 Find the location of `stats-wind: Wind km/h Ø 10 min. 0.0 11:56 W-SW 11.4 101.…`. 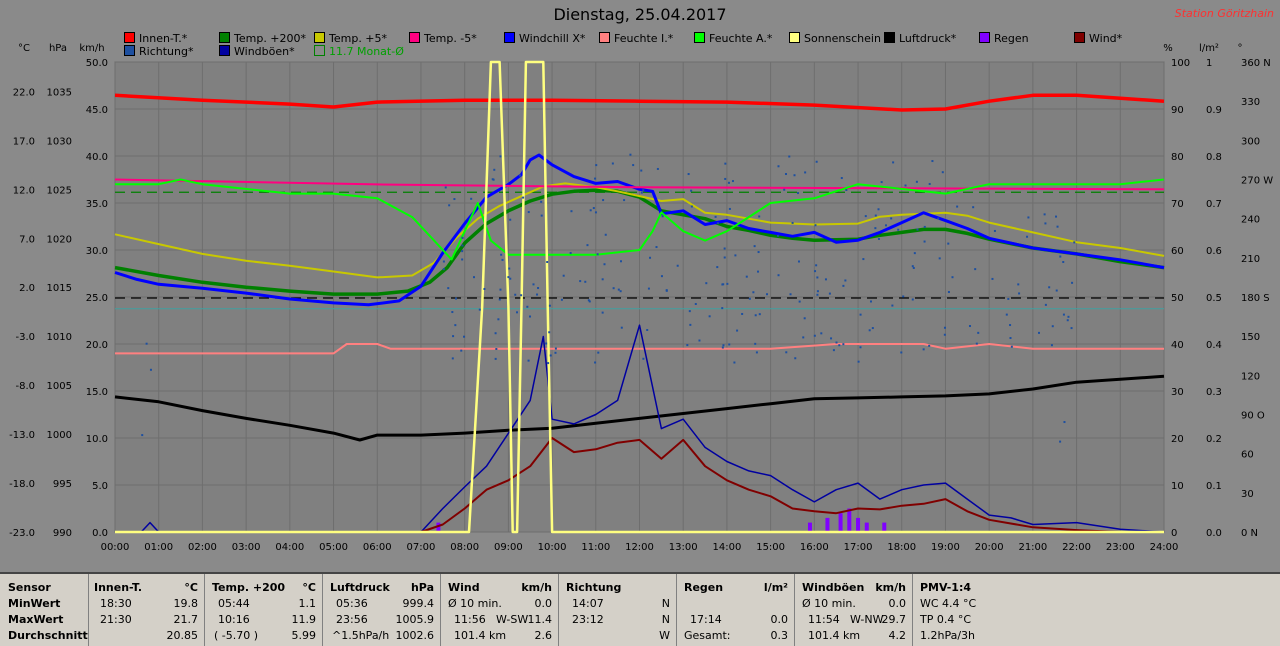

stats-wind: Wind km/h Ø 10 min. 0.0 11:56 W-SW 11.4 101.… is located at coordinates (499, 610).